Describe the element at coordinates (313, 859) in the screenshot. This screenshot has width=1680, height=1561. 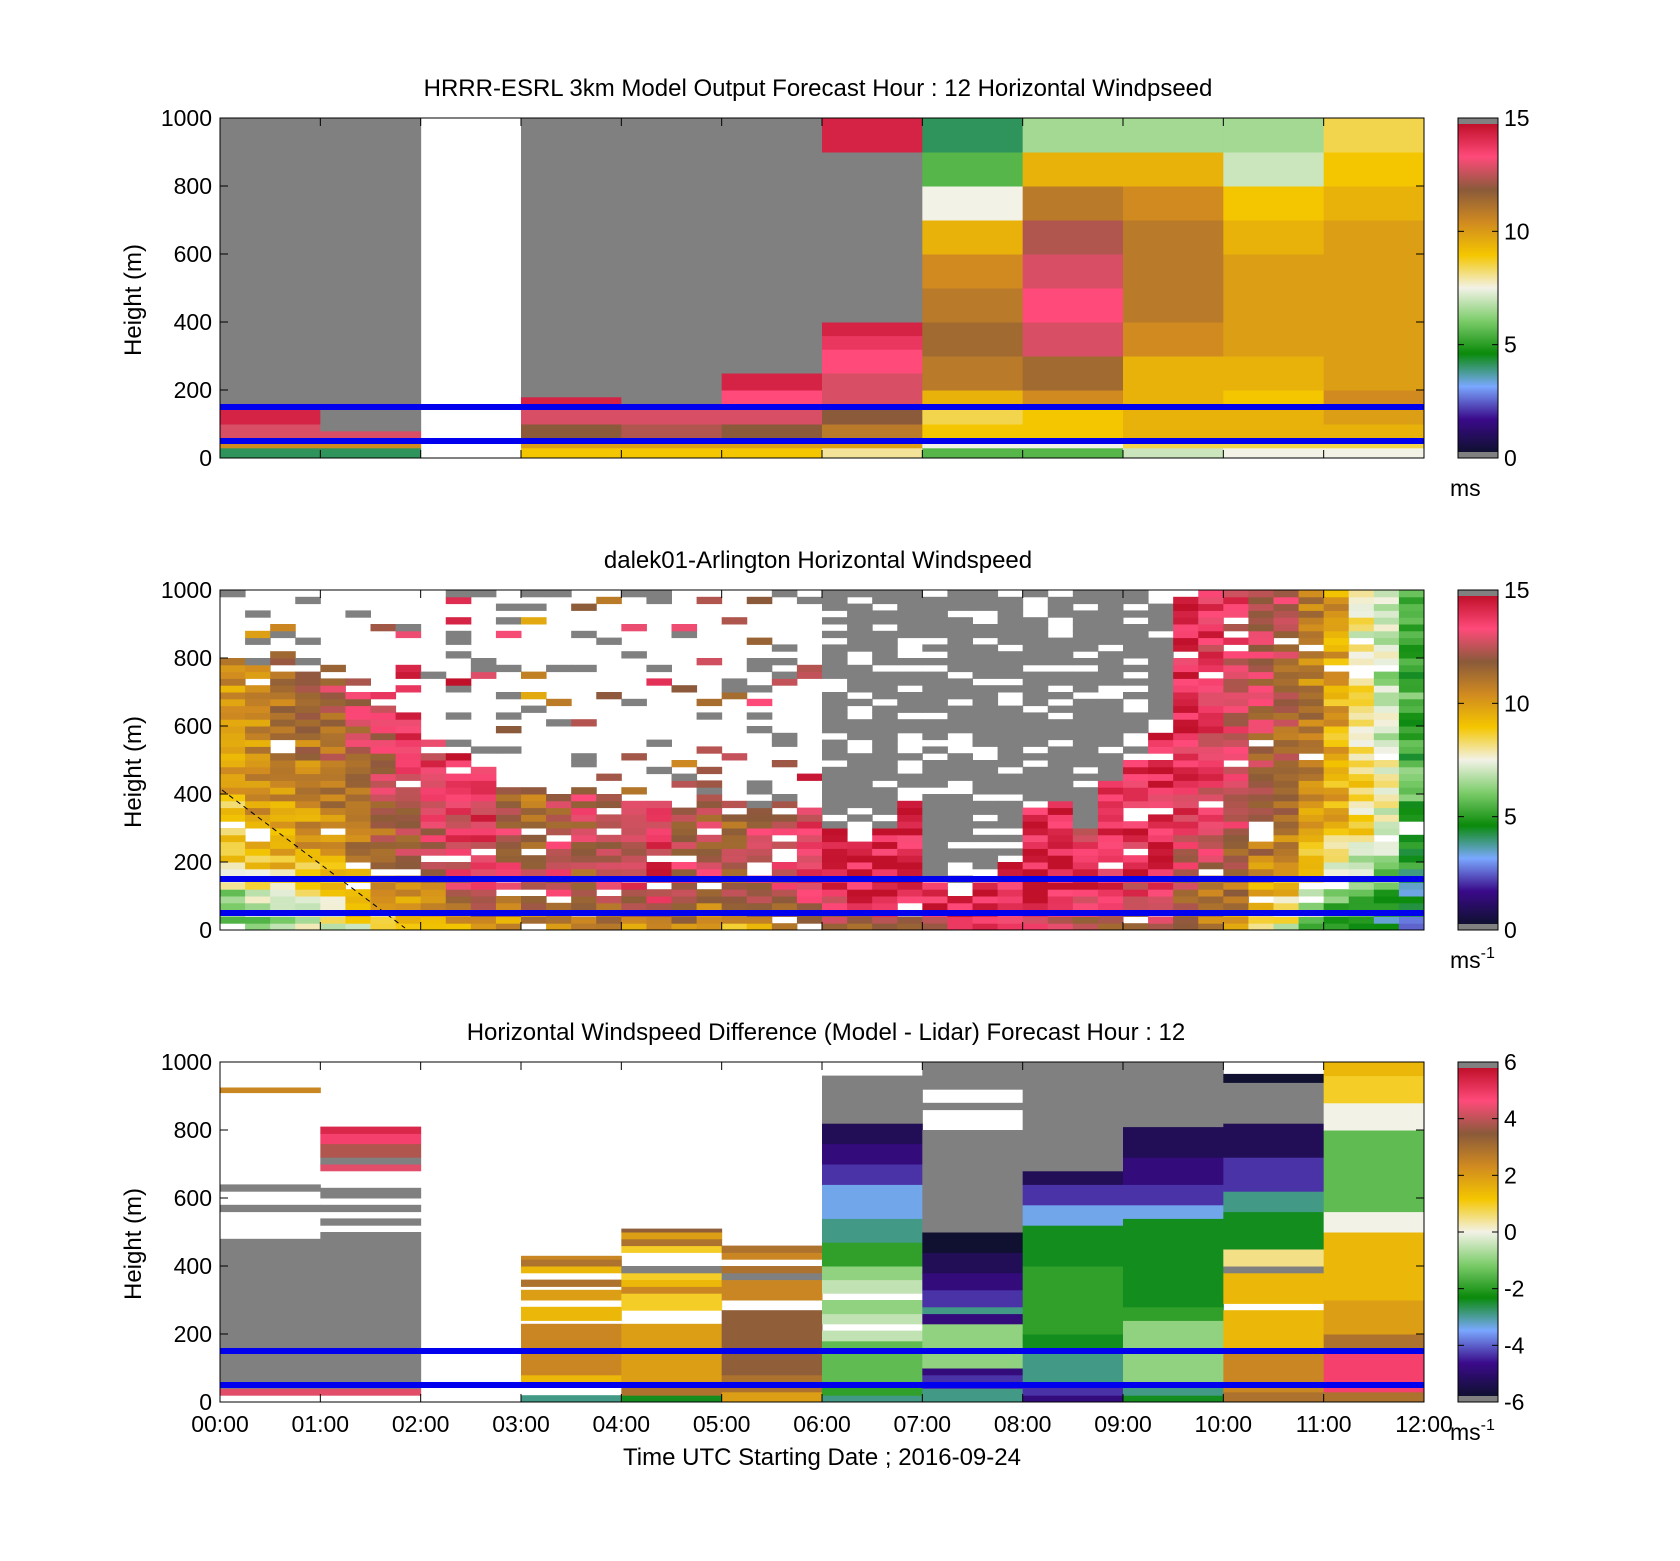
I see `diagonal-dashed-line` at that location.